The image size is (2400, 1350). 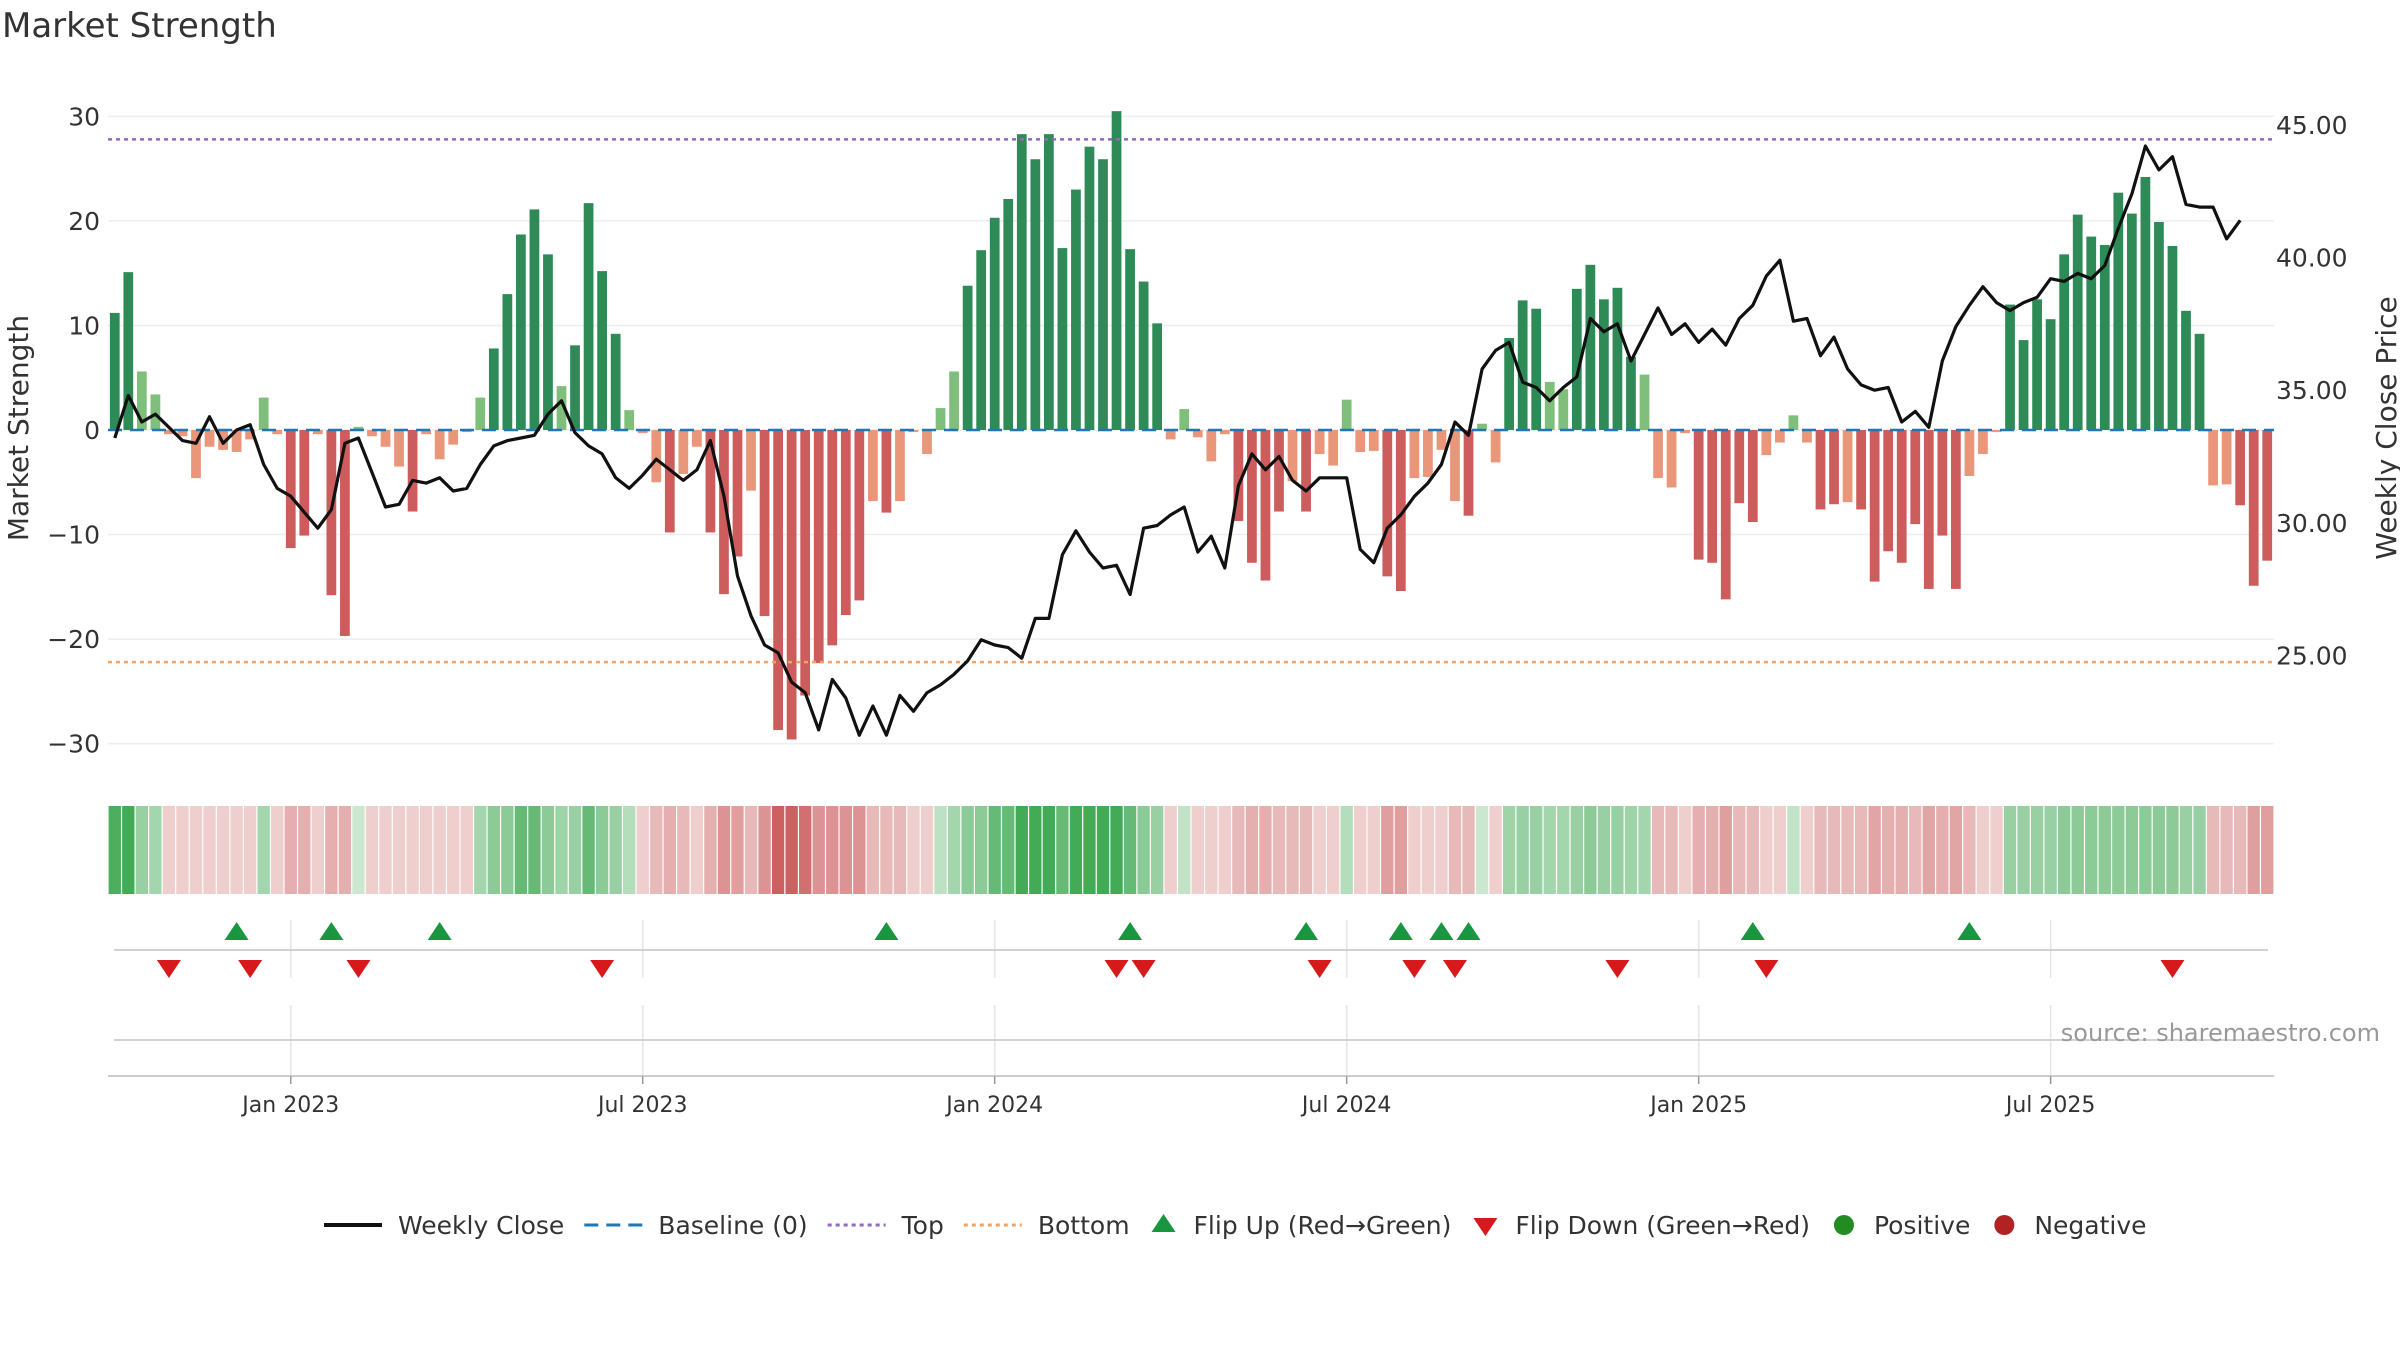 I want to click on y-right-tick-label: 30.00, so click(x=2312, y=523).